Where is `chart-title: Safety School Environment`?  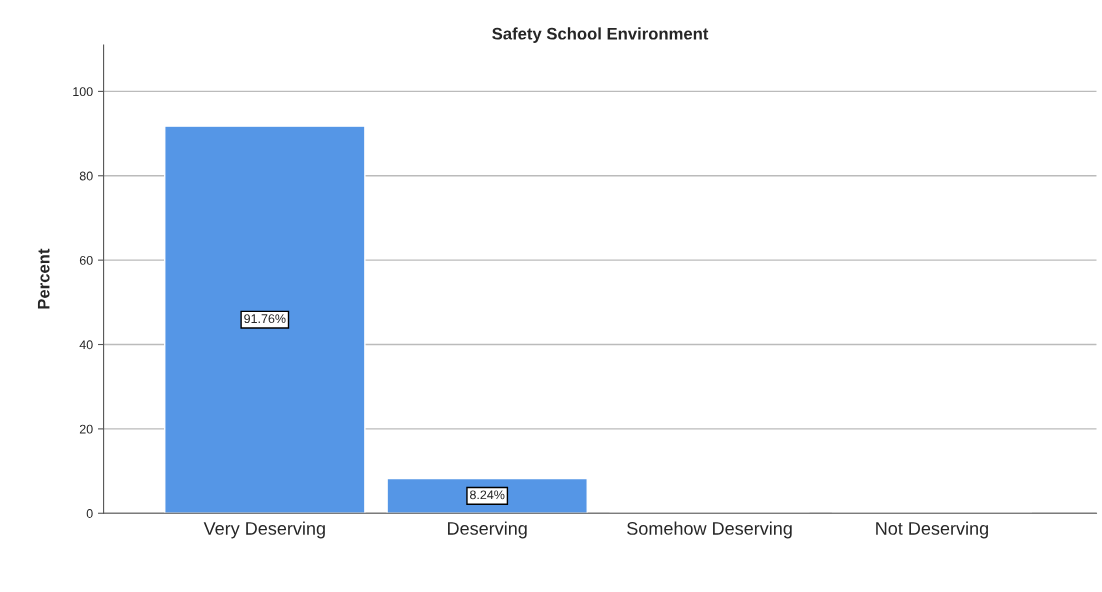 chart-title: Safety School Environment is located at coordinates (600, 35).